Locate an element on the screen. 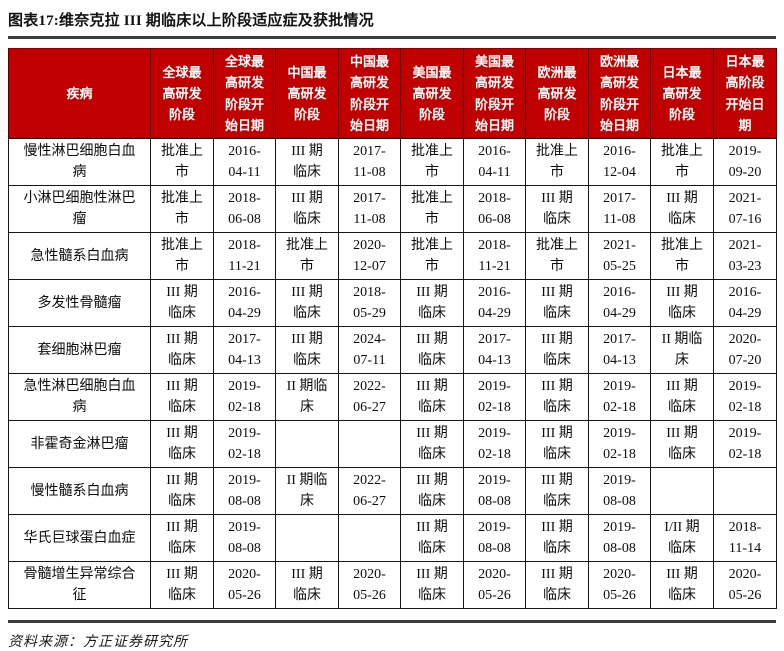 The width and height of the screenshot is (784, 651). disease-cell: 小淋巴细胞性淋巴瘤 is located at coordinates (79, 209).